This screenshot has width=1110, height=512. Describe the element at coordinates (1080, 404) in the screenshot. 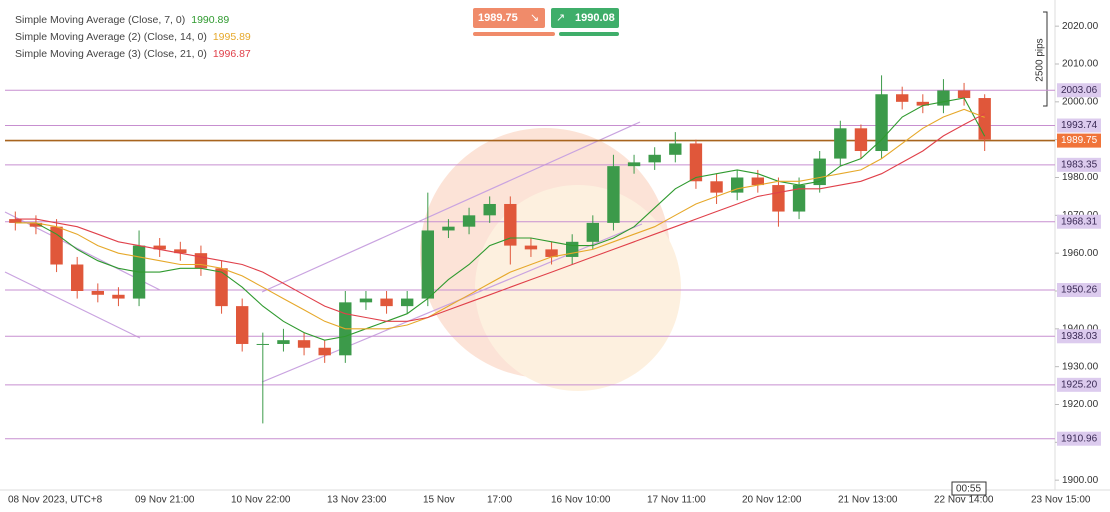

I see `y-tick-label: 1920.00` at that location.